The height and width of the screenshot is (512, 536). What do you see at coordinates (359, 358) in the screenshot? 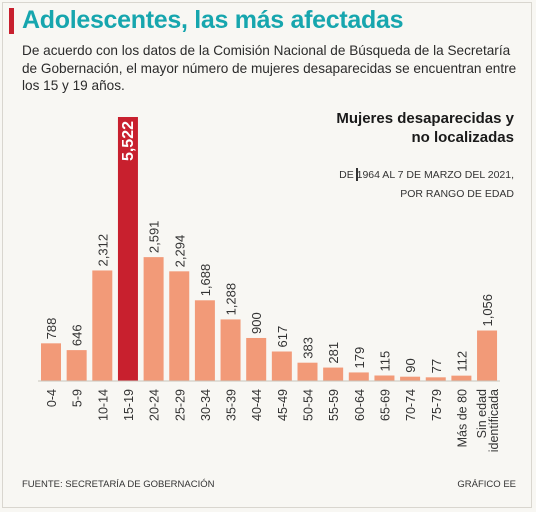
I see `value-label: 179` at bounding box center [359, 358].